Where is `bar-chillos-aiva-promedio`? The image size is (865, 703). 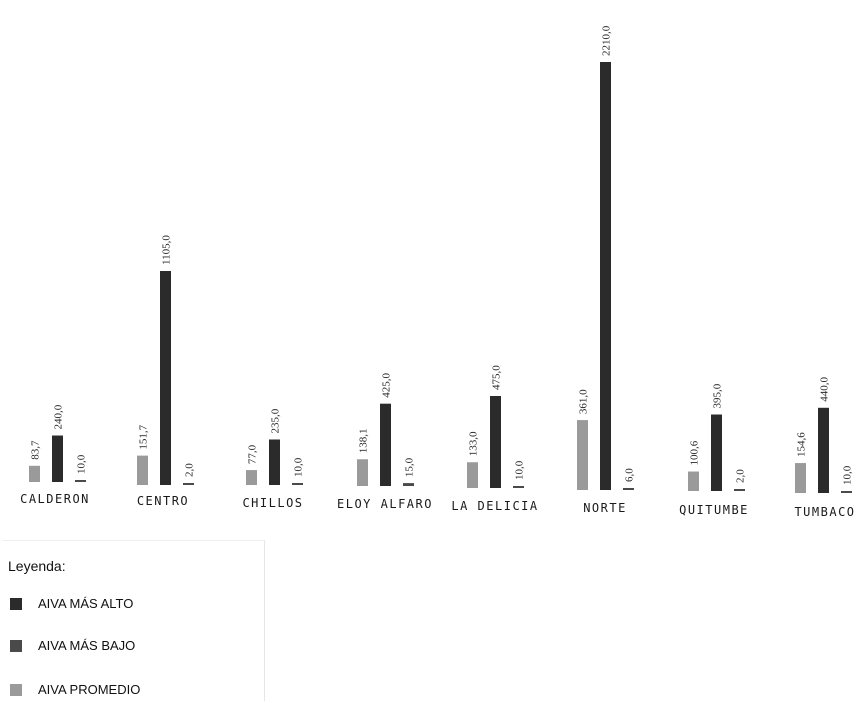
bar-chillos-aiva-promedio is located at coordinates (251, 477).